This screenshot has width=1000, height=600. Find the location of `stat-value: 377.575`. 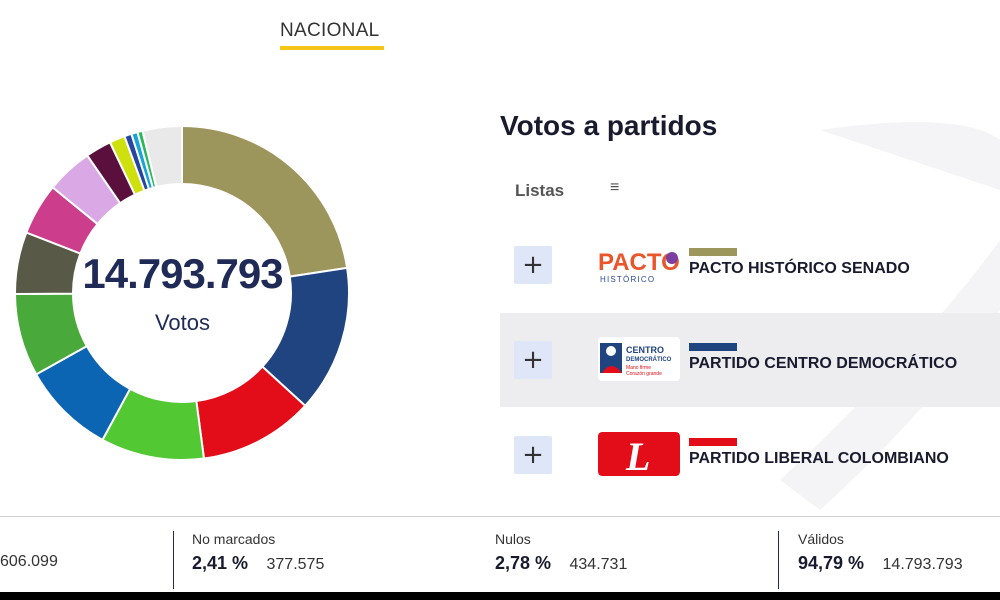

stat-value: 377.575 is located at coordinates (295, 564).